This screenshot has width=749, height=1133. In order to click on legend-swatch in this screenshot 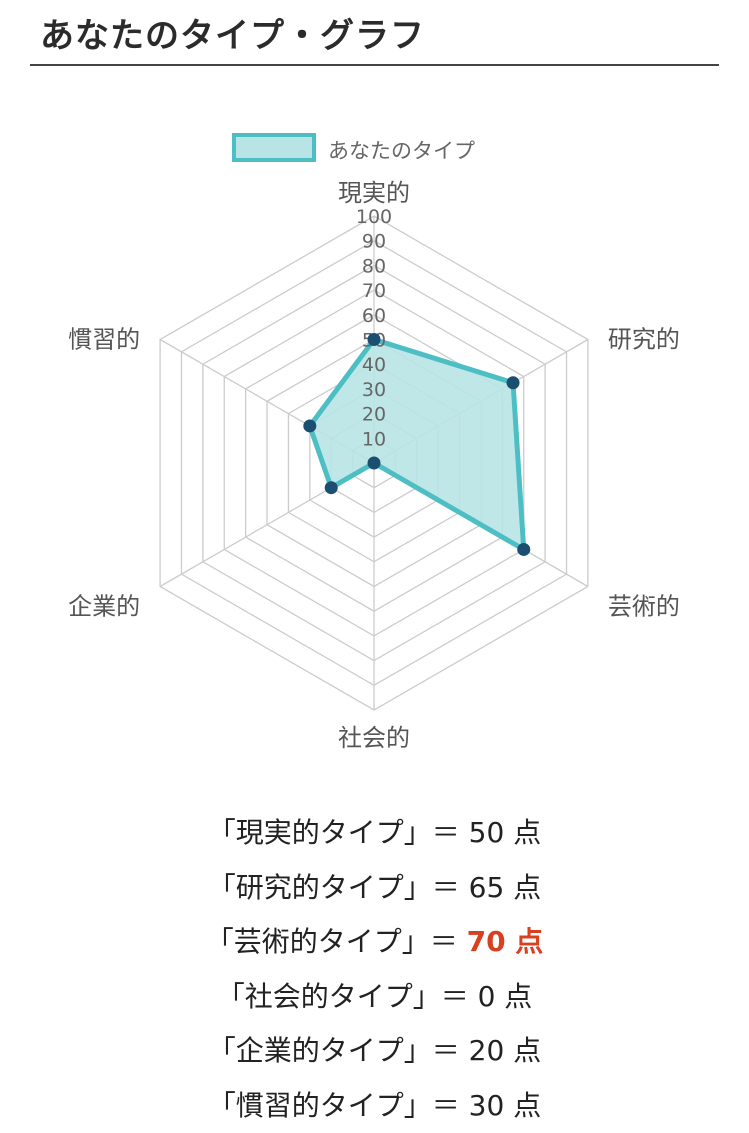, I will do `click(274, 147)`.